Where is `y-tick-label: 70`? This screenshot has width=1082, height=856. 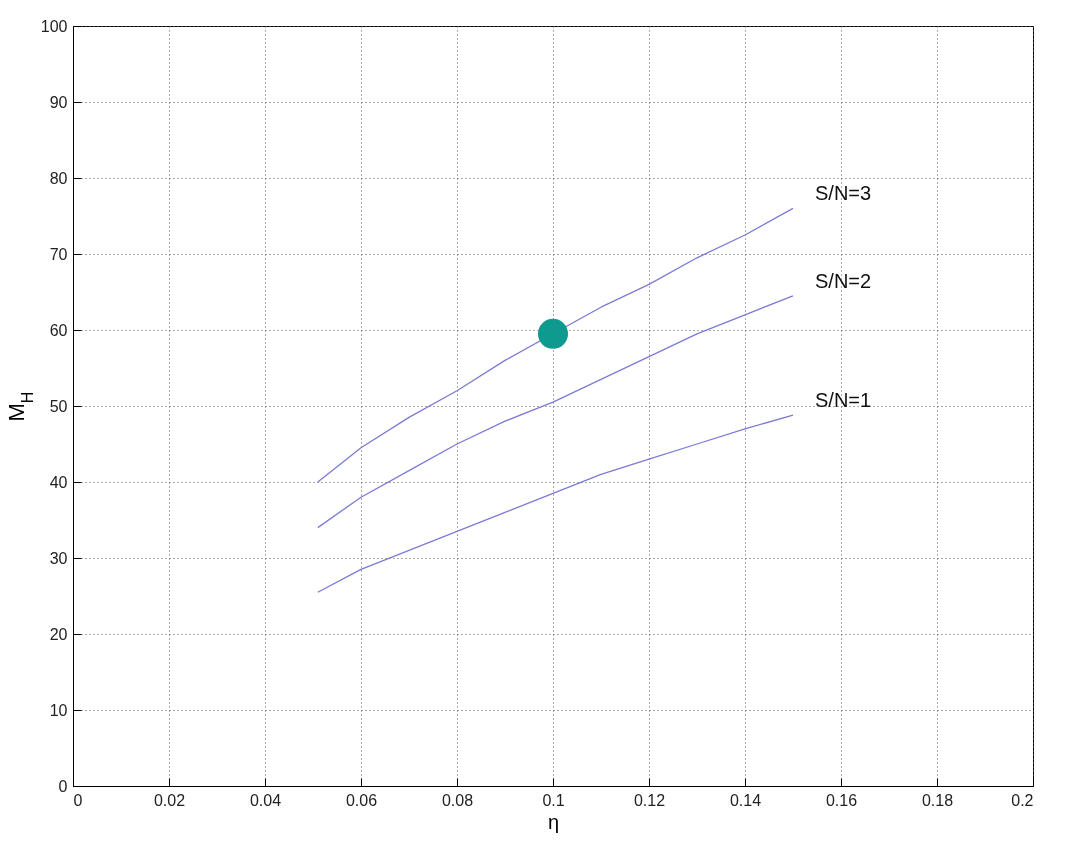
y-tick-label: 70 is located at coordinates (58, 254).